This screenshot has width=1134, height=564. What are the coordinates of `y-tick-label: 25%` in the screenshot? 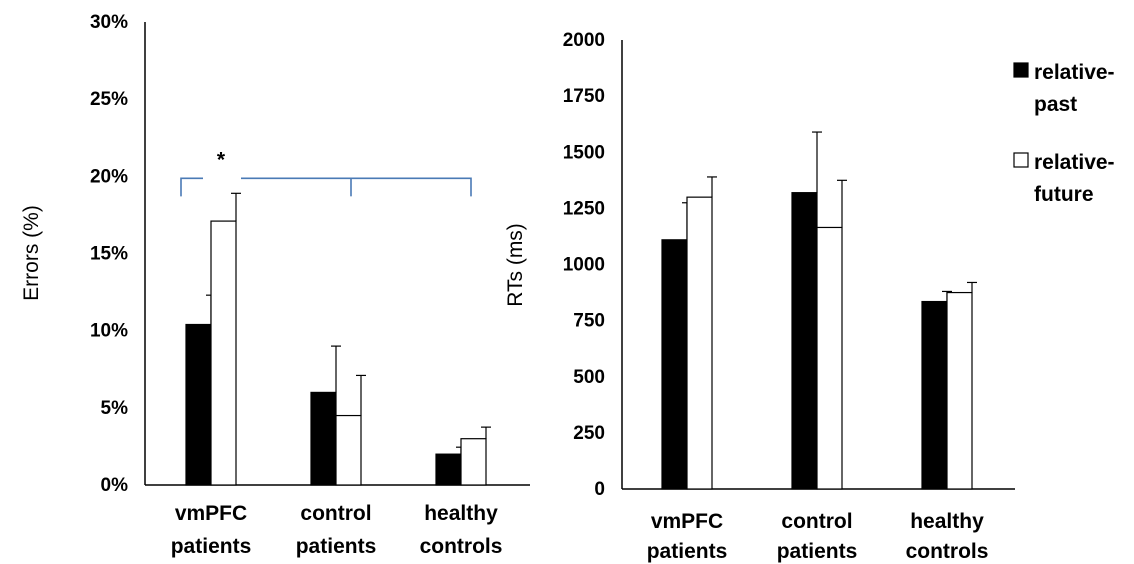 It's located at (109, 99).